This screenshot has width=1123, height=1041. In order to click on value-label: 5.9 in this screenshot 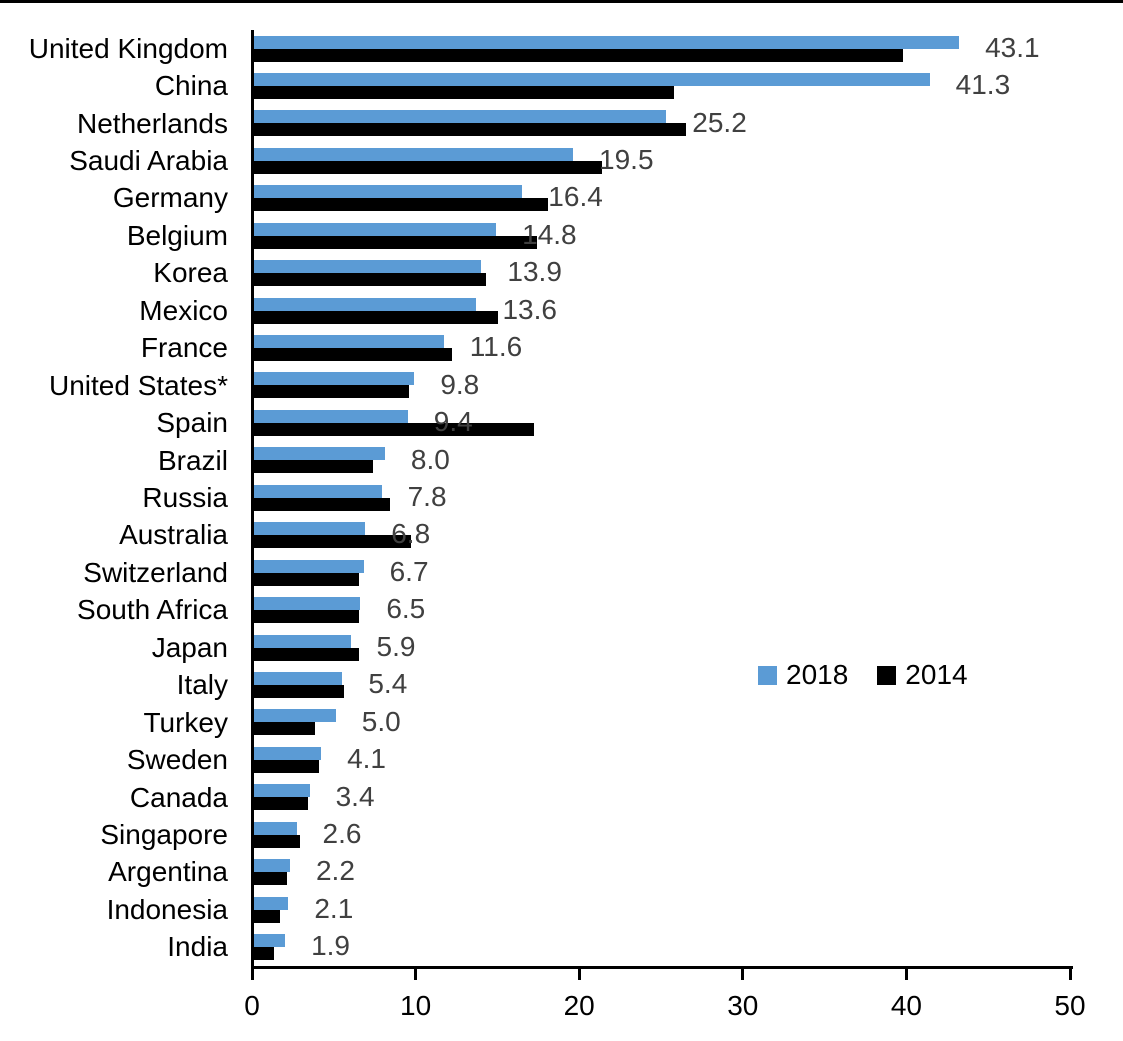, I will do `click(396, 646)`.